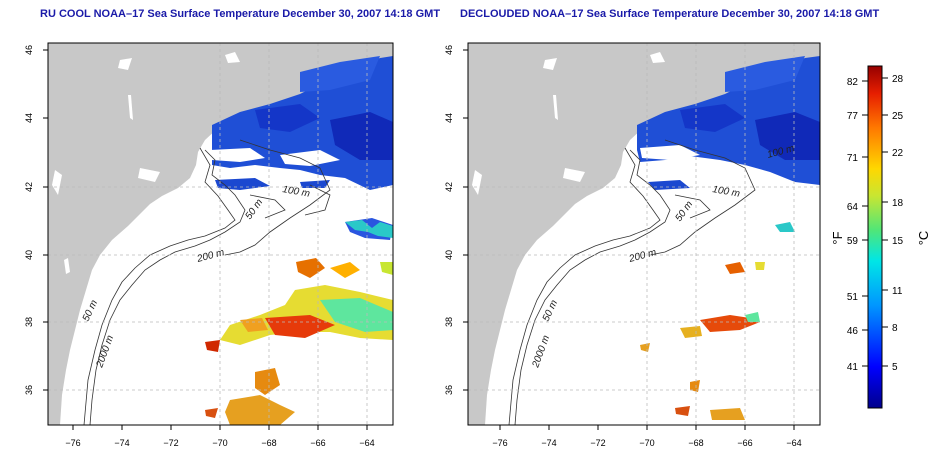  What do you see at coordinates (299, 322) in the screenshot?
I see `sst-warm-region` at bounding box center [299, 322].